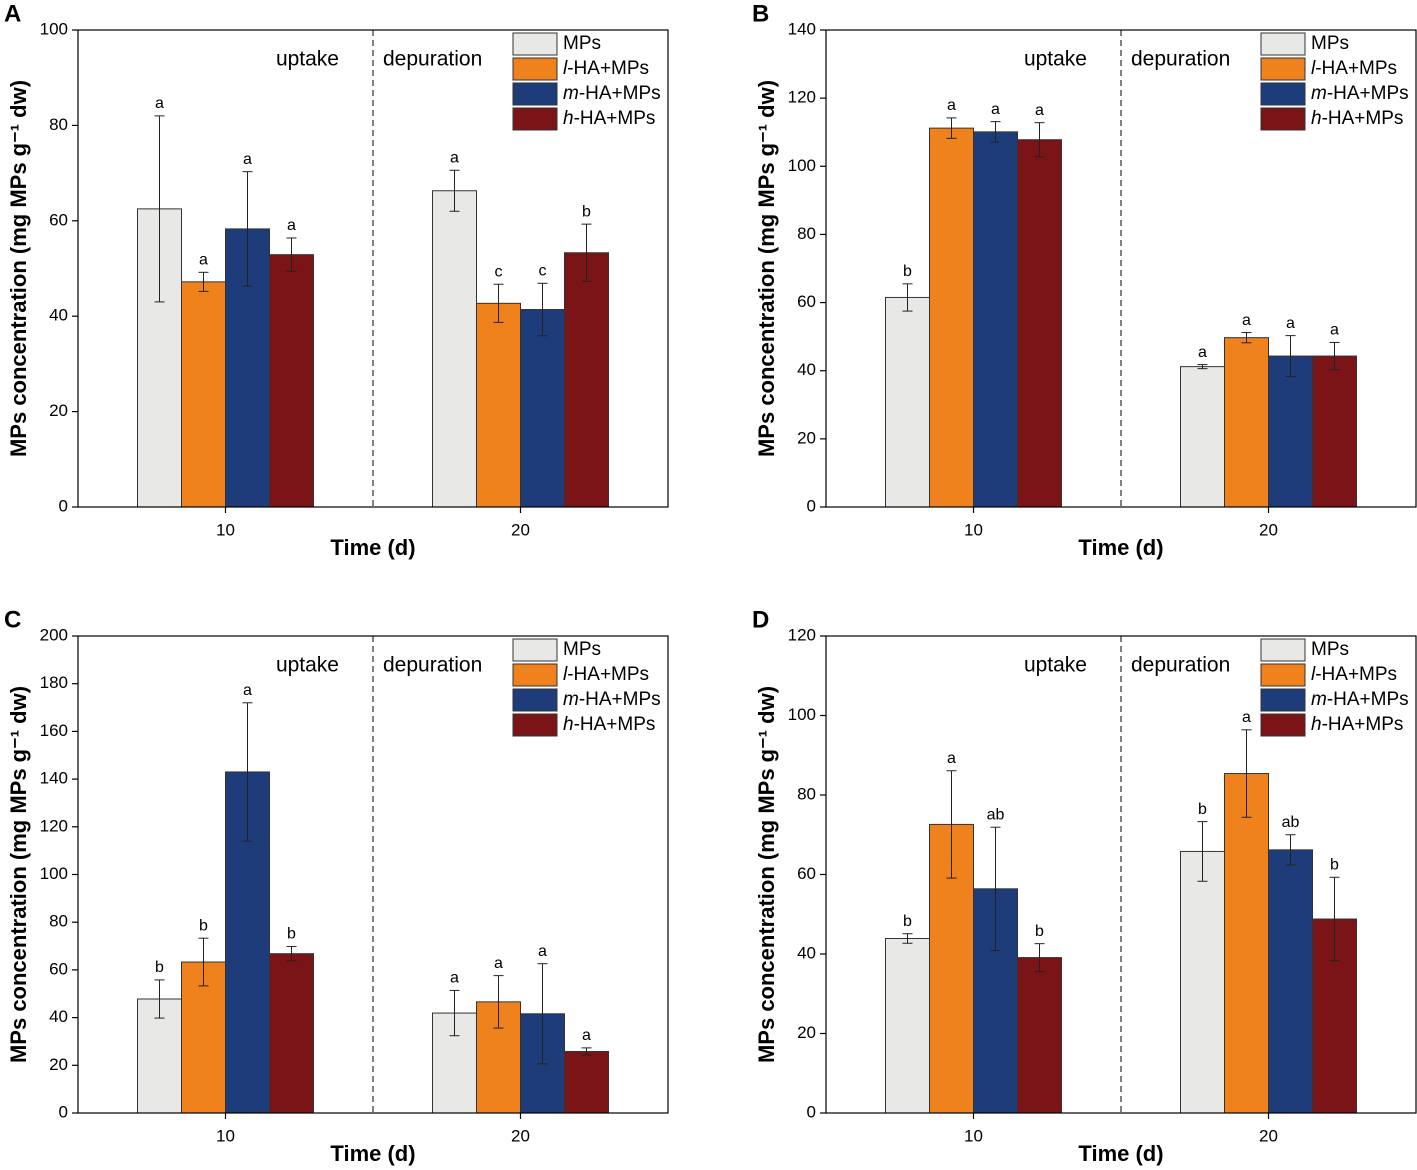  Describe the element at coordinates (12, 13) in the screenshot. I see `panel-label: A` at that location.